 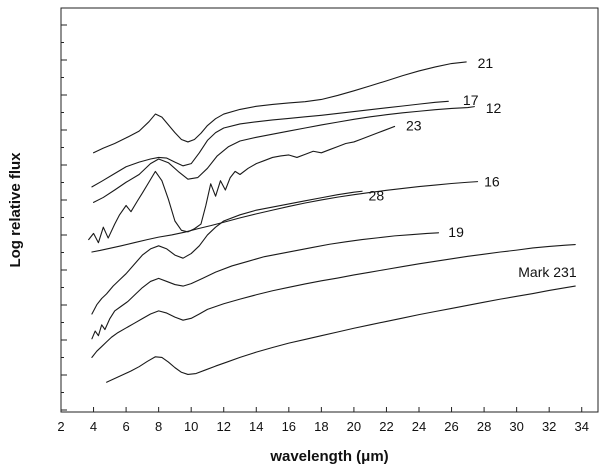 What do you see at coordinates (451, 426) in the screenshot?
I see `x-tick-label: 26` at bounding box center [451, 426].